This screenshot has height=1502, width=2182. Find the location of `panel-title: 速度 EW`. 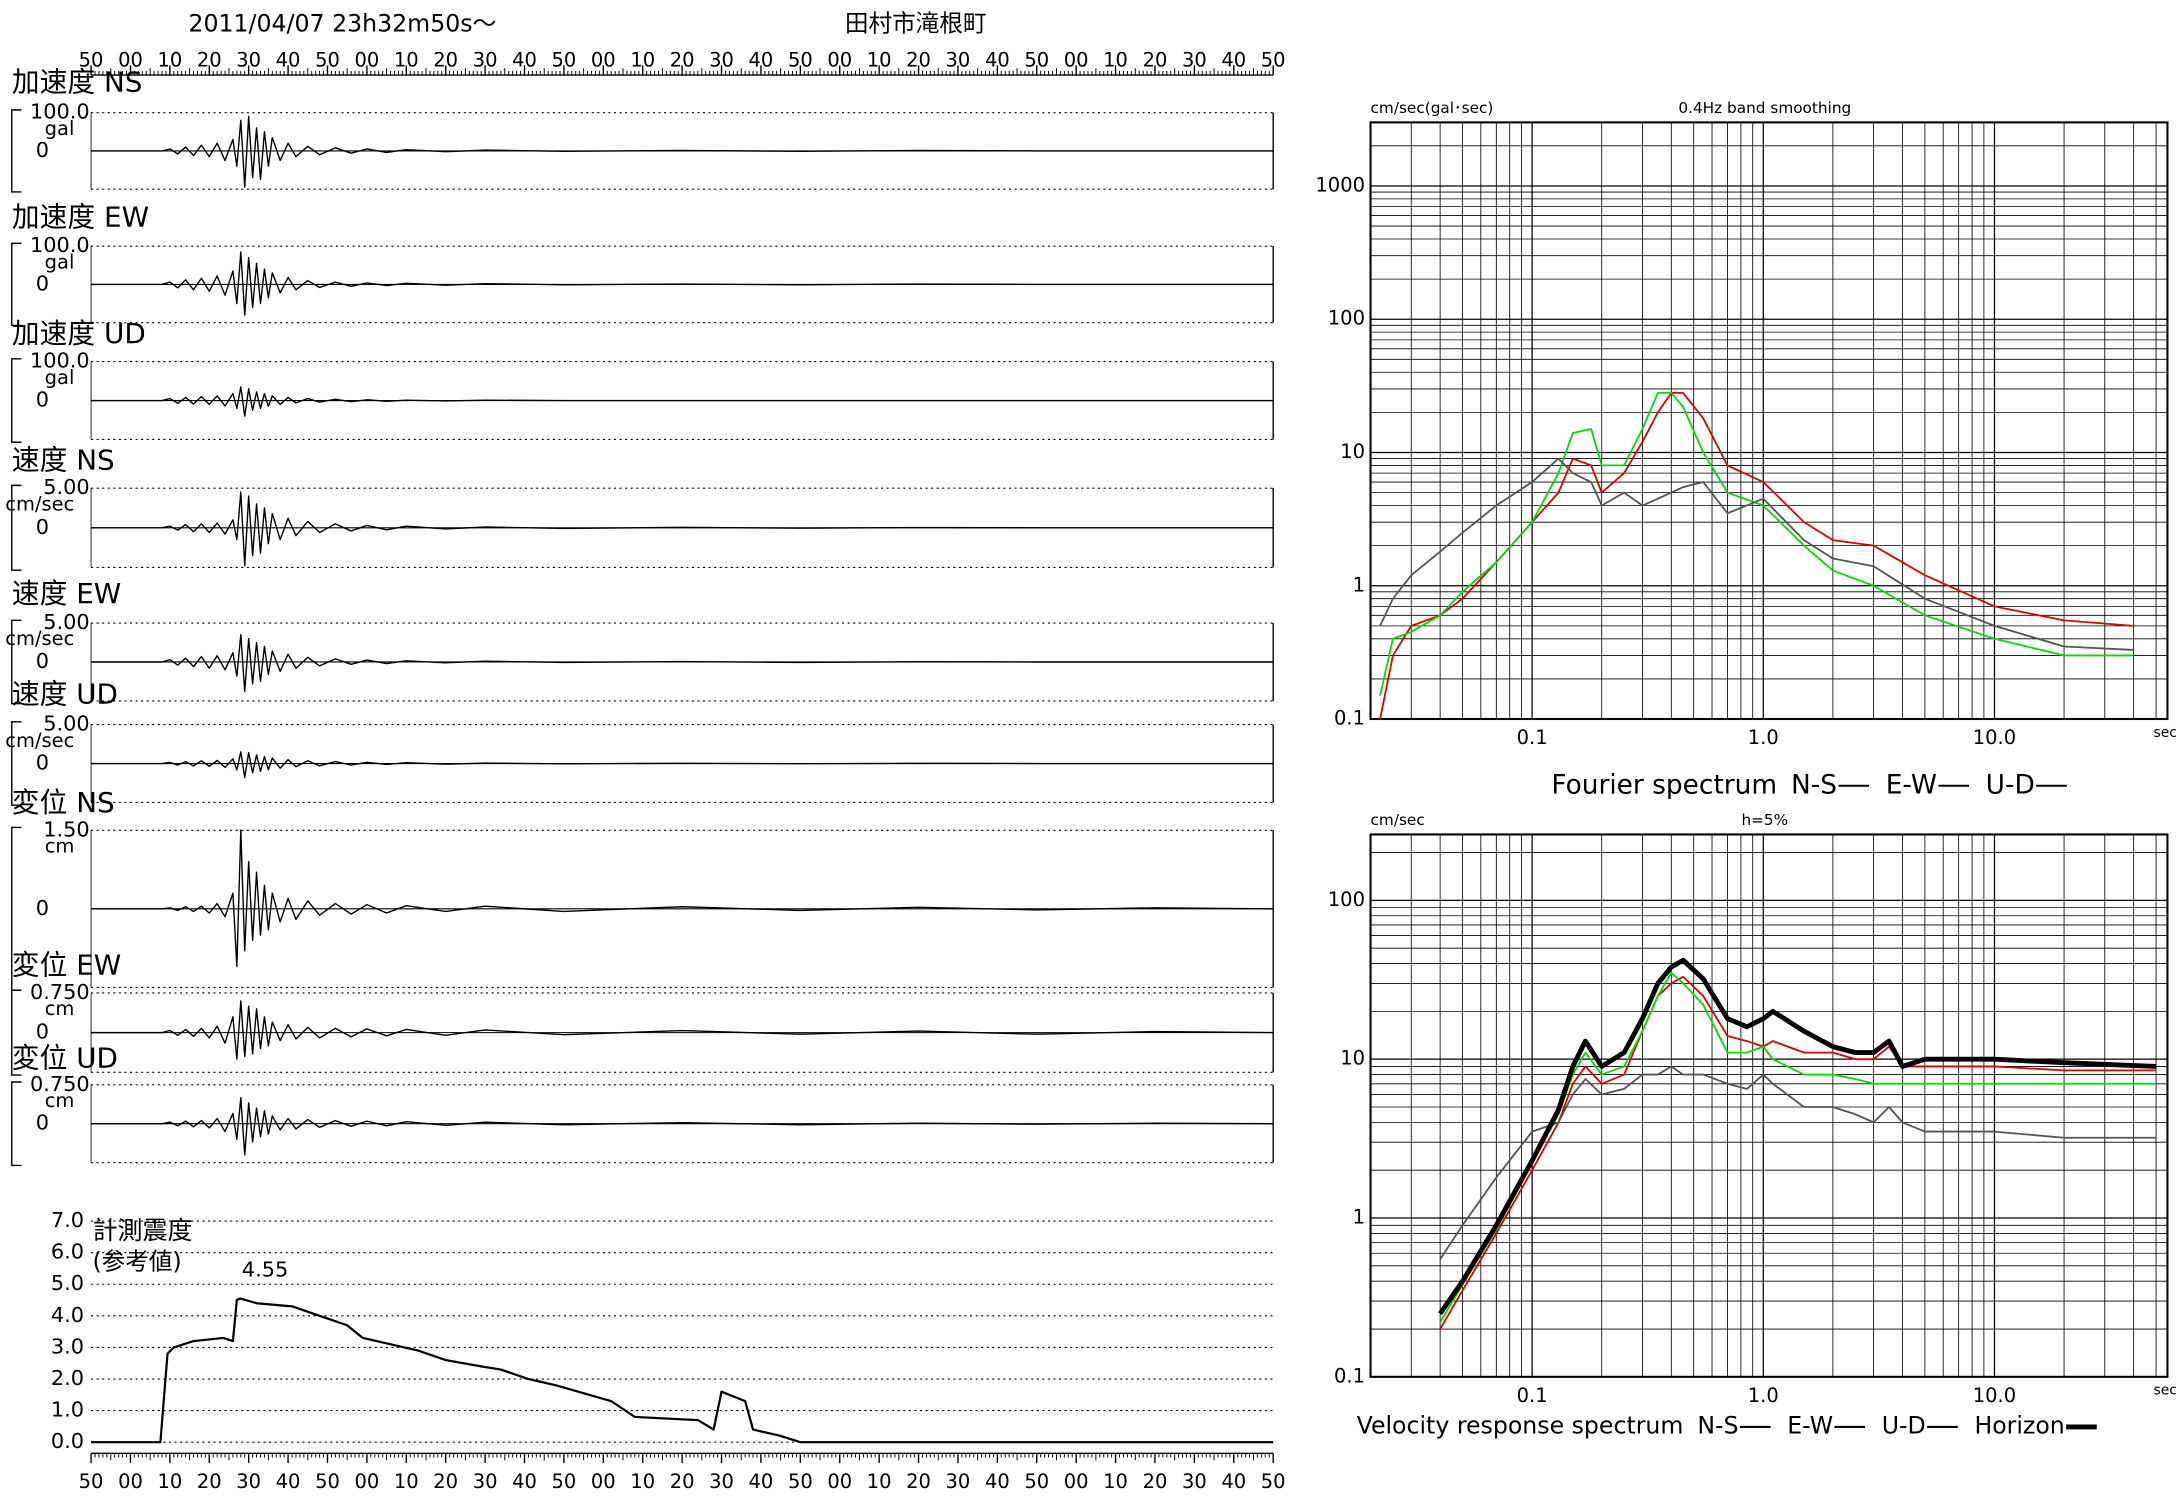

panel-title: 速度 EW is located at coordinates (66, 593).